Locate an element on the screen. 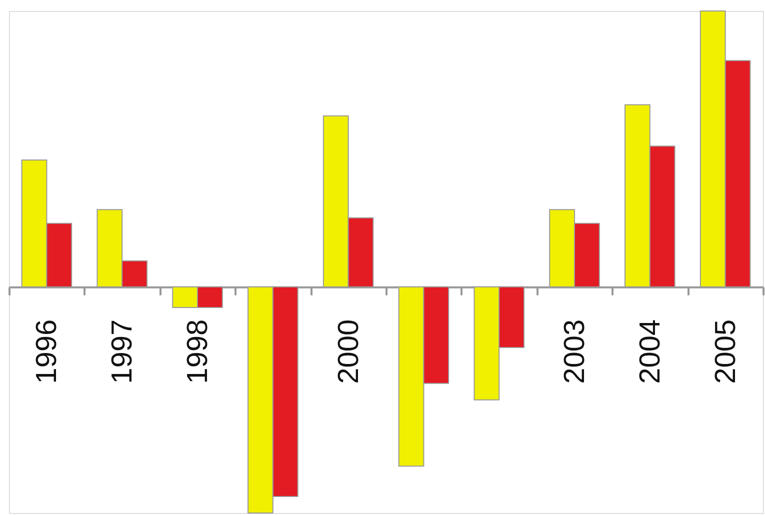 Image resolution: width=765 pixels, height=515 pixels. x-tick-label: 2003 is located at coordinates (575, 351).